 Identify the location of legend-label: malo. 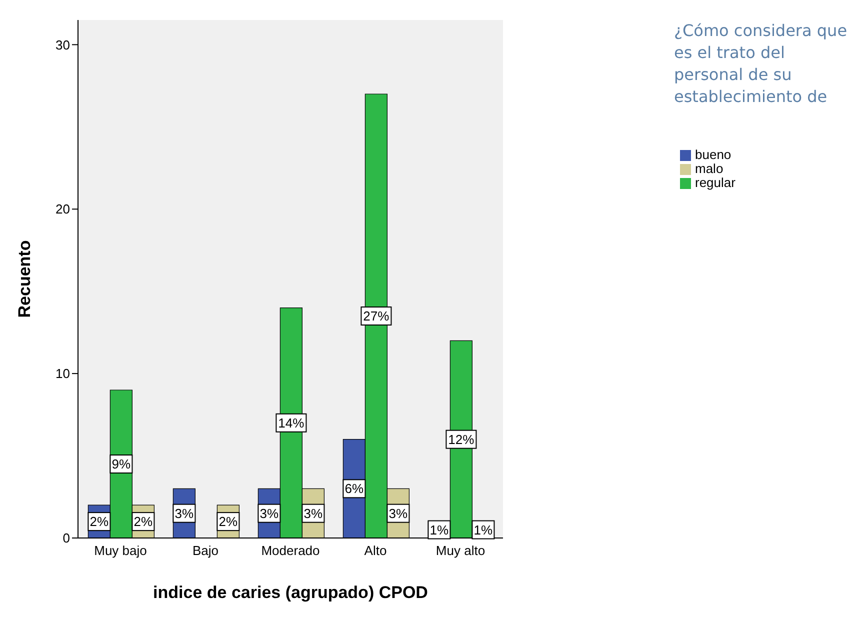
(709, 168).